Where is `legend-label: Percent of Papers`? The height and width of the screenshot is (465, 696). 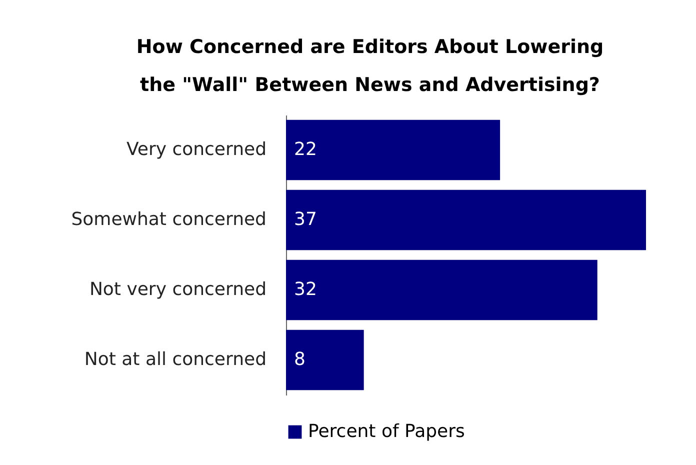
legend-label: Percent of Papers is located at coordinates (386, 431).